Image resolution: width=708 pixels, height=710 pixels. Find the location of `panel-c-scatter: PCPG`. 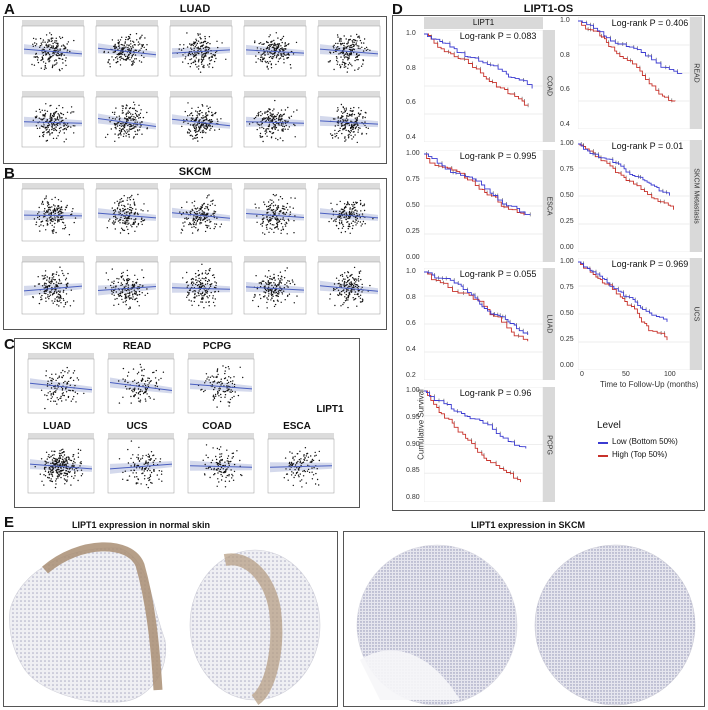

panel-c-scatter: PCPG is located at coordinates (217, 381).